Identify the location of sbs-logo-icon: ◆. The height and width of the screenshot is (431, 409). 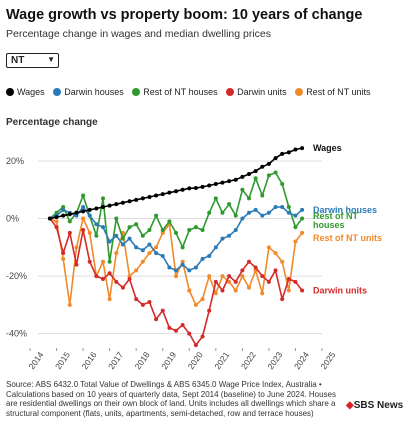
(350, 405).